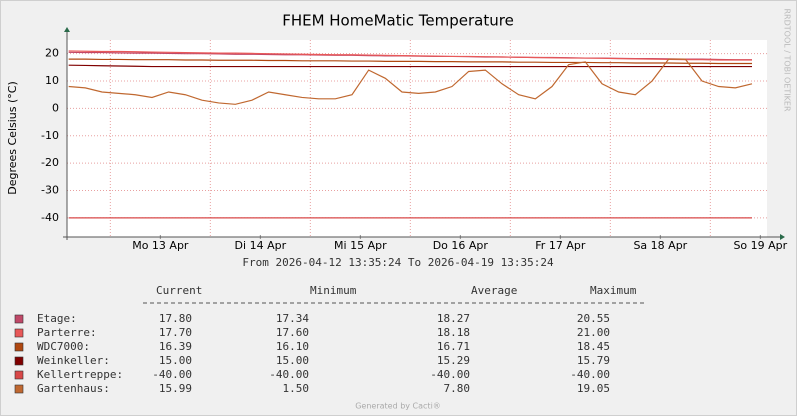 The image size is (797, 416). Describe the element at coordinates (461, 245) in the screenshot. I see `x-tick-label: Do 16 Apr` at that location.